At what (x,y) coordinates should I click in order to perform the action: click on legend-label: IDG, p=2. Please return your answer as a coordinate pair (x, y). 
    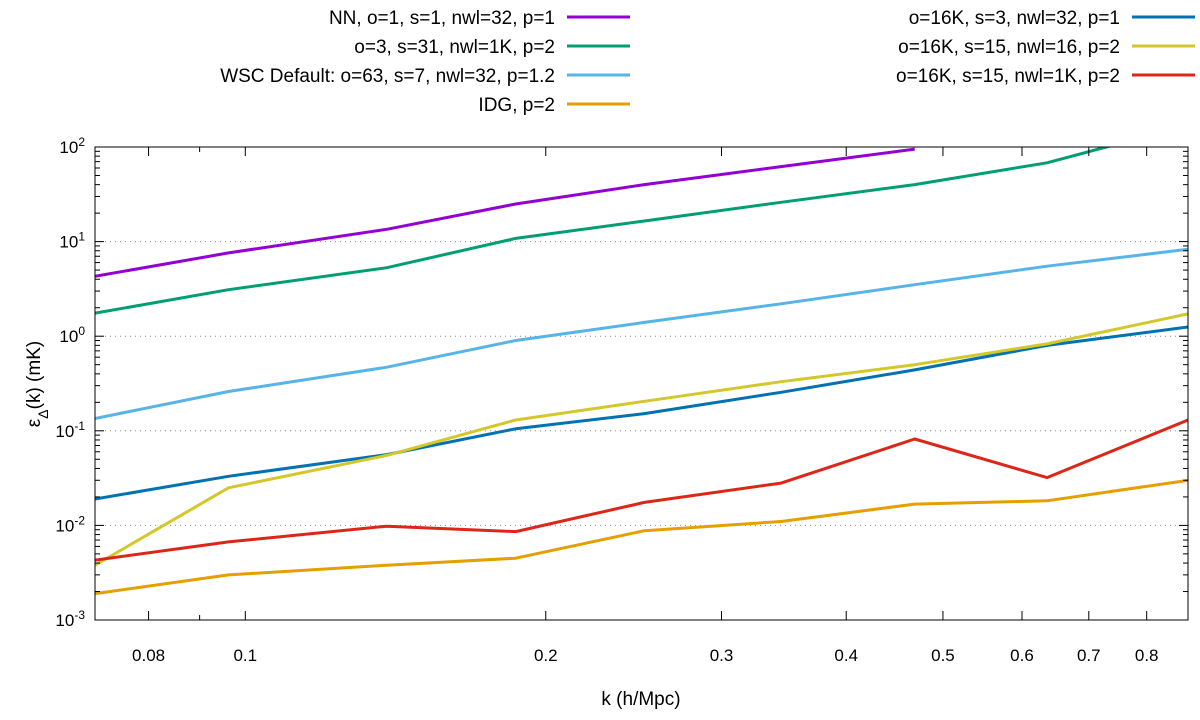
    Looking at the image, I should click on (516, 105).